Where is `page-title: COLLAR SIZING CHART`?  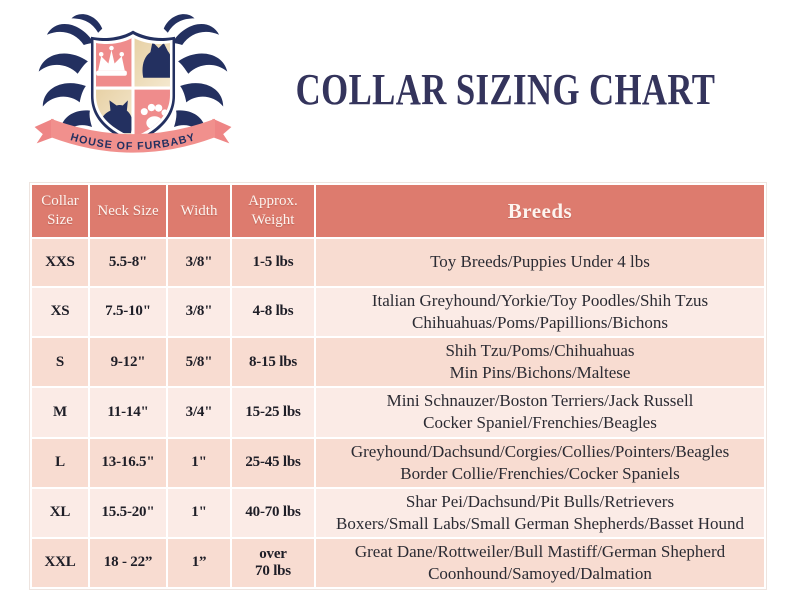
page-title: COLLAR SIZING CHART is located at coordinates (505, 89).